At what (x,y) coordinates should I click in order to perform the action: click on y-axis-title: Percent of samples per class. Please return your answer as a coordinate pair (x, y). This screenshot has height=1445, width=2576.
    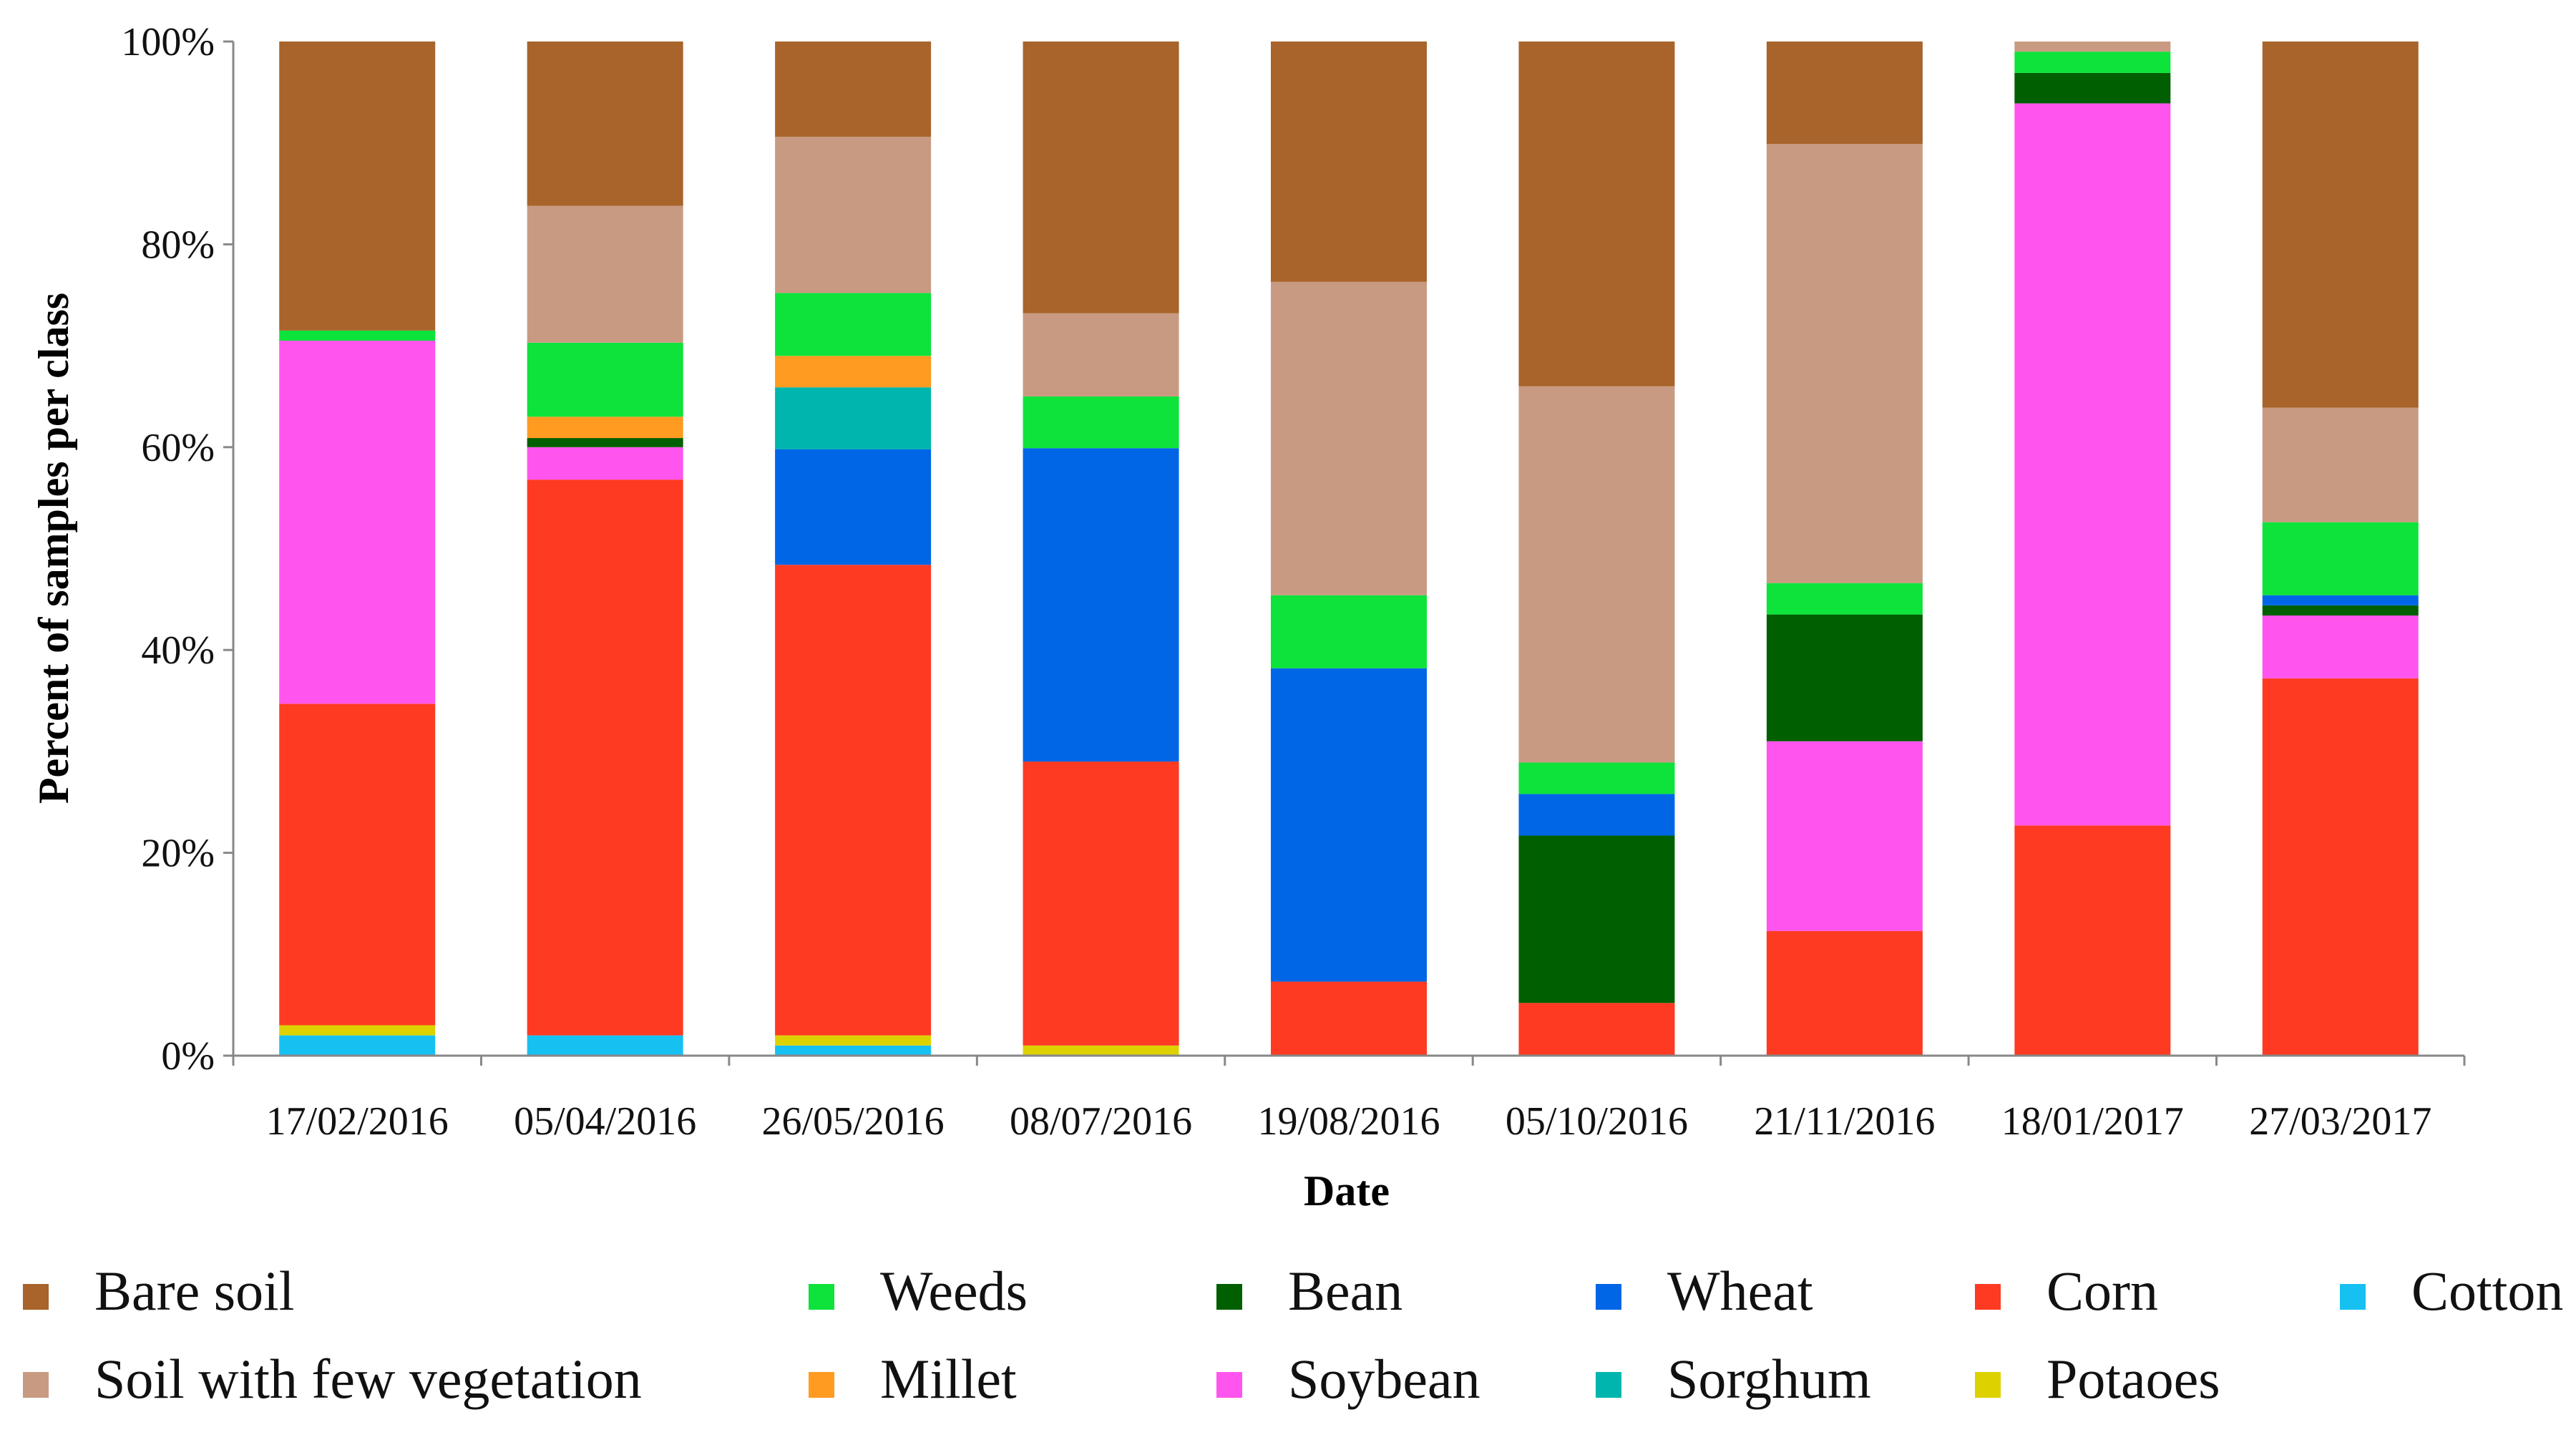
    Looking at the image, I should click on (53, 548).